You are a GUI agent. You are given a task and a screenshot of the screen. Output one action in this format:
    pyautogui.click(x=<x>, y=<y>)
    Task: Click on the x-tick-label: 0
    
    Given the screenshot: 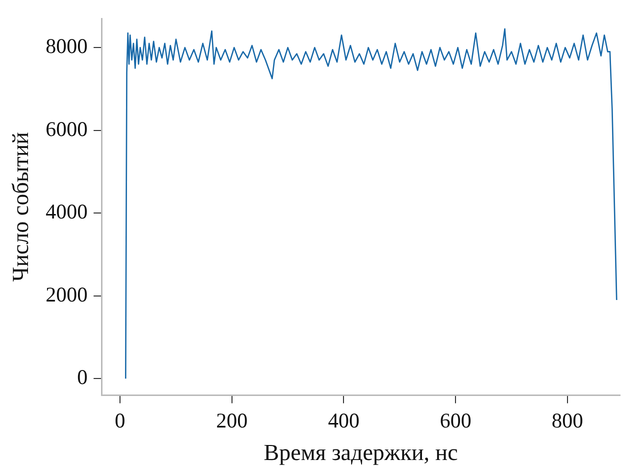 What is the action you would take?
    pyautogui.click(x=120, y=420)
    